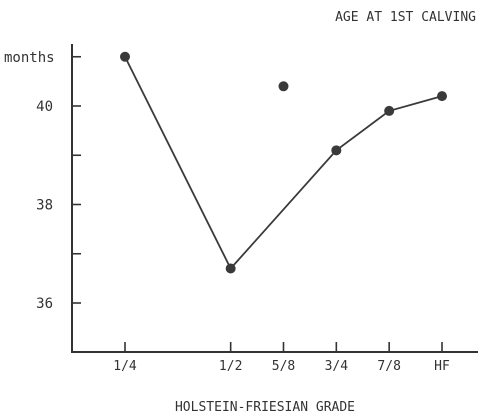 This screenshot has width=500, height=415. I want to click on x-axis-label: HOLSTEIN-FRIESIAN GRADE, so click(265, 407).